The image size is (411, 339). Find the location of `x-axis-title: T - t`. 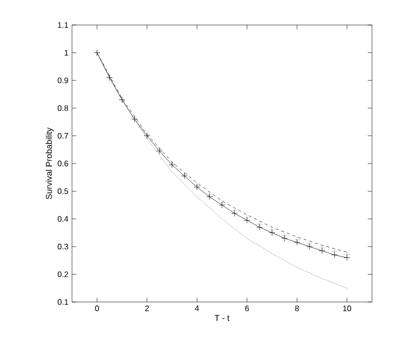

x-axis-title: T - t is located at coordinates (222, 318).